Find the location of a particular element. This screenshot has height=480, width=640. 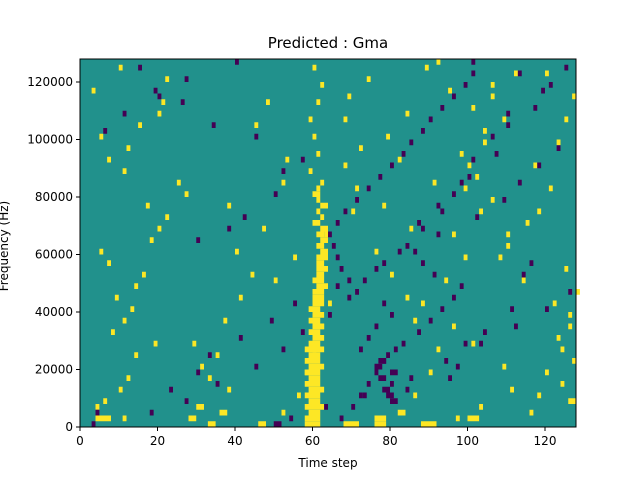

y-tick-label: 80000 is located at coordinates (54, 197).